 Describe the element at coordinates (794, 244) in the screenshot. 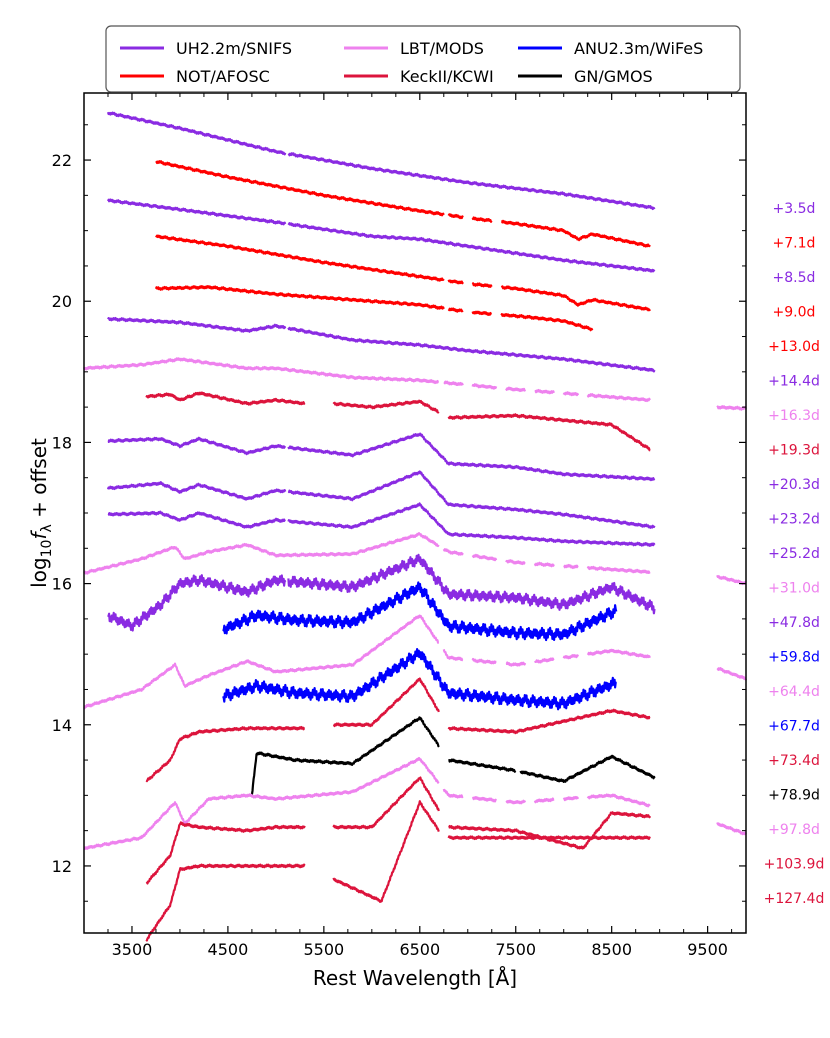

I see `epoch-label: +7.1d` at that location.